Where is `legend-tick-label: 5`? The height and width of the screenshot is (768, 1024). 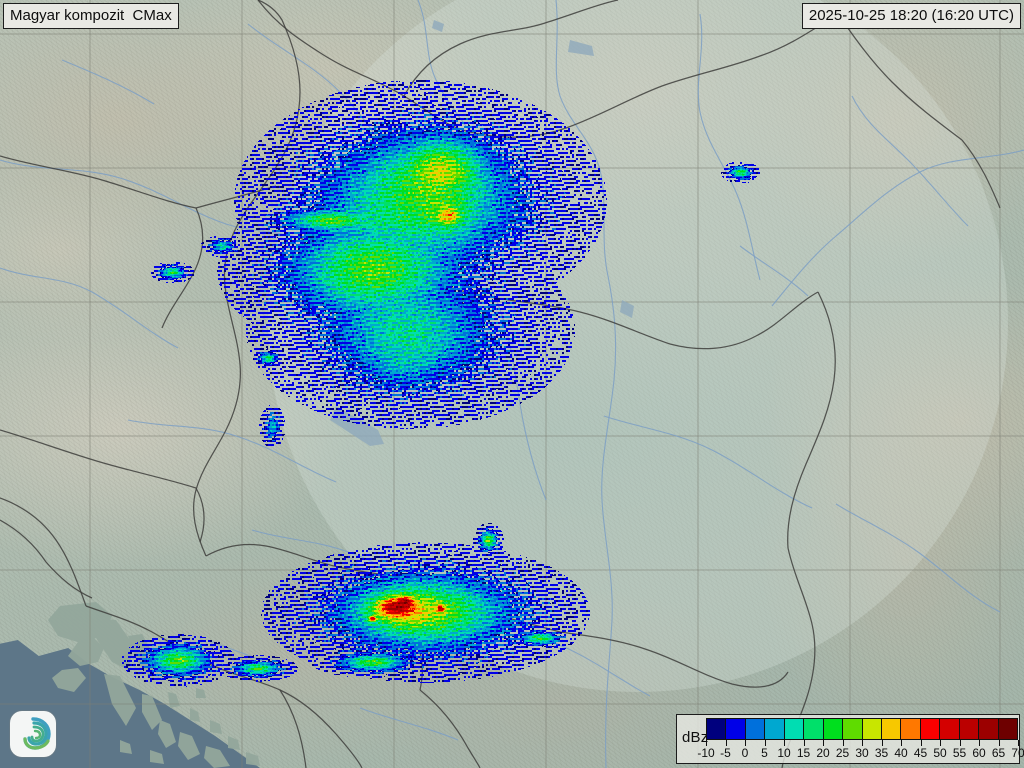 legend-tick-label: 5 is located at coordinates (764, 753).